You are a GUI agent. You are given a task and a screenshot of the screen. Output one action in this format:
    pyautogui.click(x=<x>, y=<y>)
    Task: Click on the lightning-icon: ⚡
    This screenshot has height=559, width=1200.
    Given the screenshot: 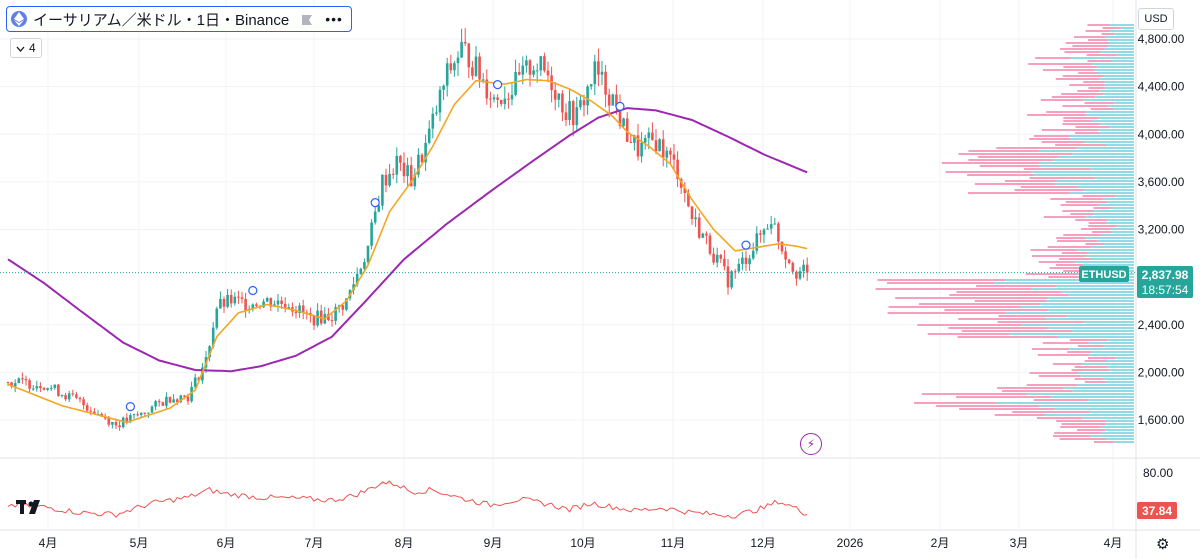 What is the action you would take?
    pyautogui.click(x=811, y=444)
    